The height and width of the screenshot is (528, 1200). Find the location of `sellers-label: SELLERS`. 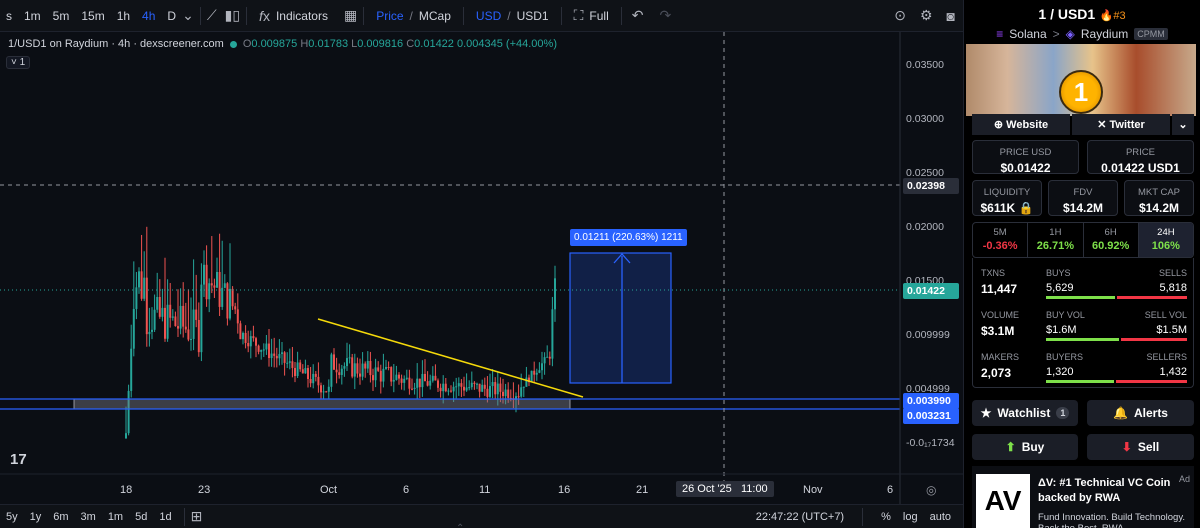

sellers-label: SELLERS is located at coordinates (1166, 357).